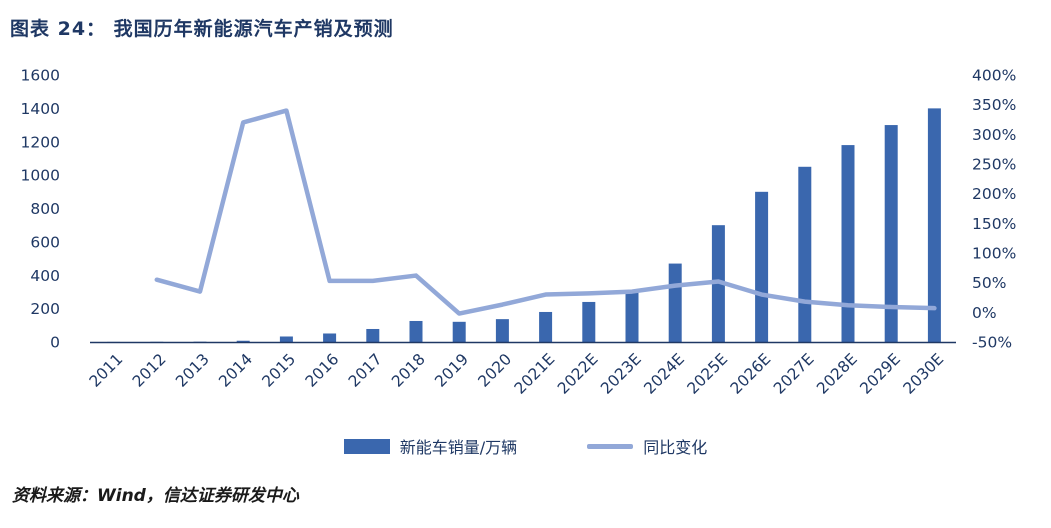 The height and width of the screenshot is (528, 1051). Describe the element at coordinates (149, 370) in the screenshot. I see `x-axis-label: 2012` at that location.